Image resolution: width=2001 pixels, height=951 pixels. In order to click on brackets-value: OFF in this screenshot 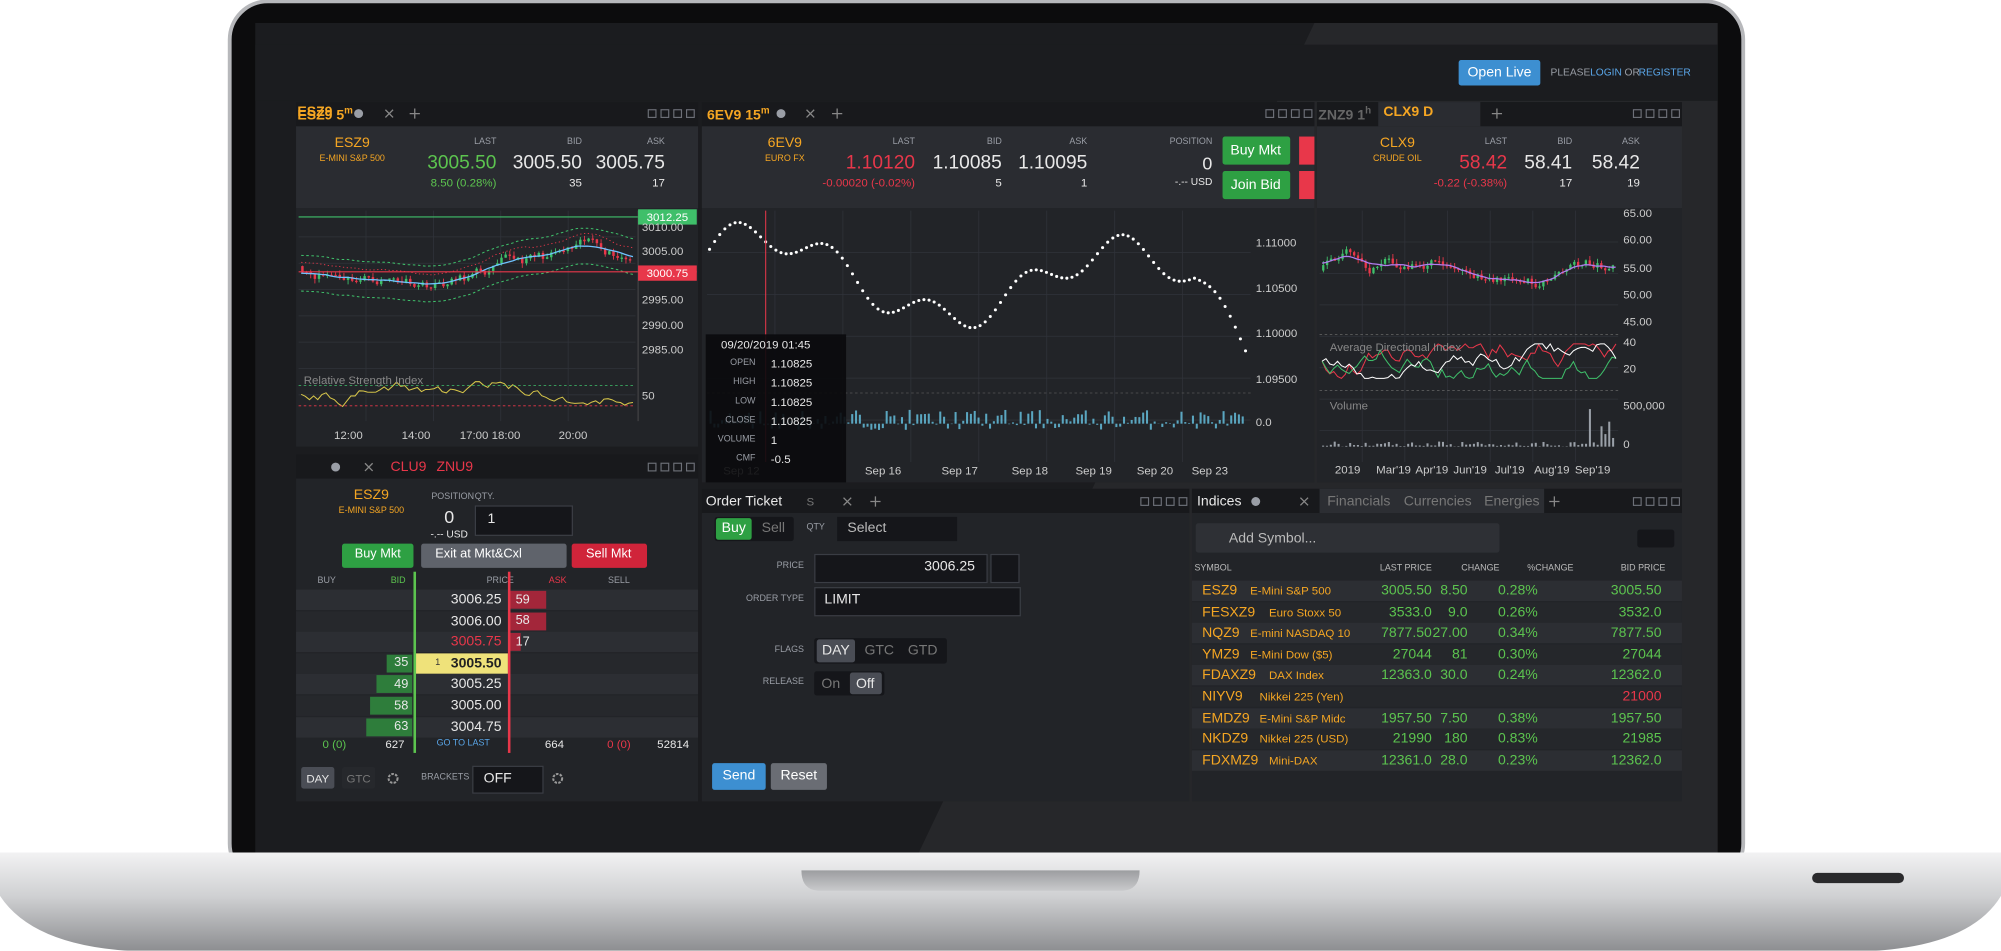, I will do `click(497, 778)`.